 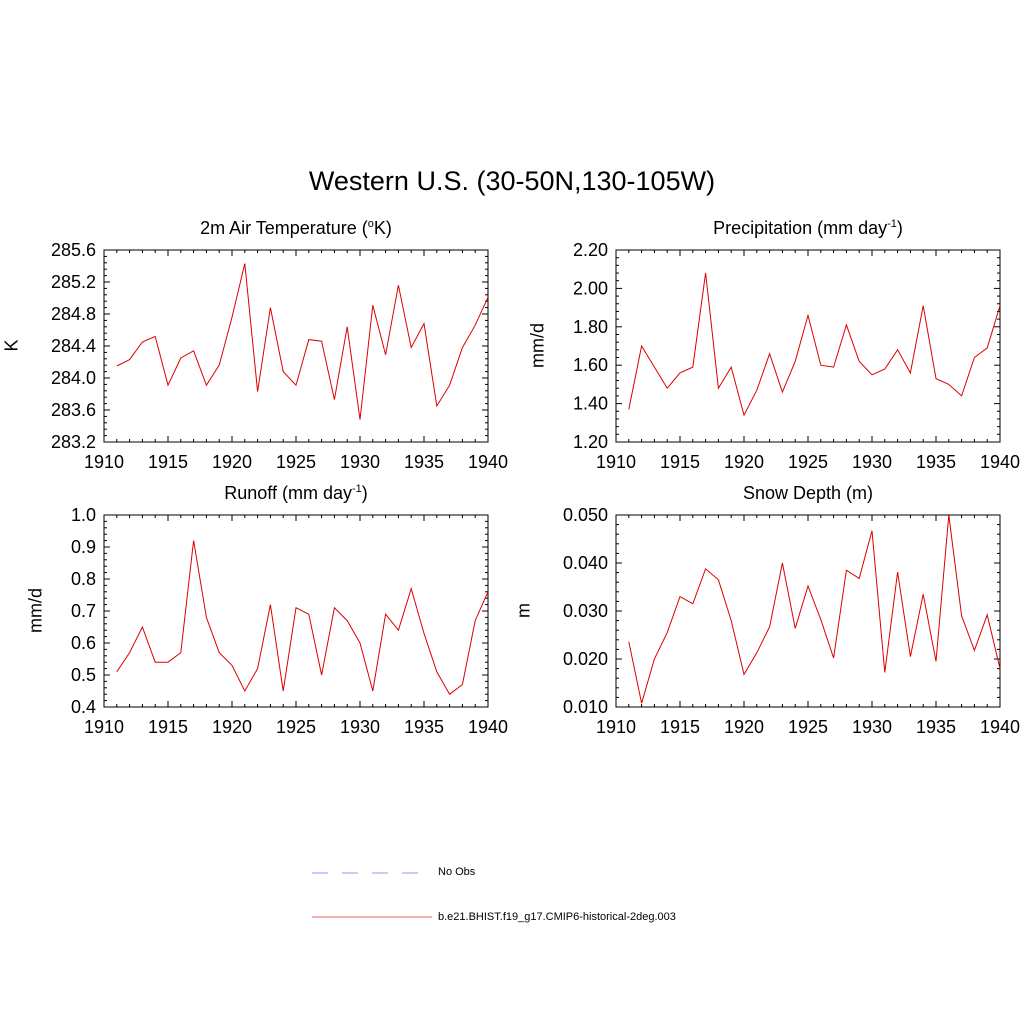 What do you see at coordinates (73, 410) in the screenshot?
I see `y-tick-label: 283.6` at bounding box center [73, 410].